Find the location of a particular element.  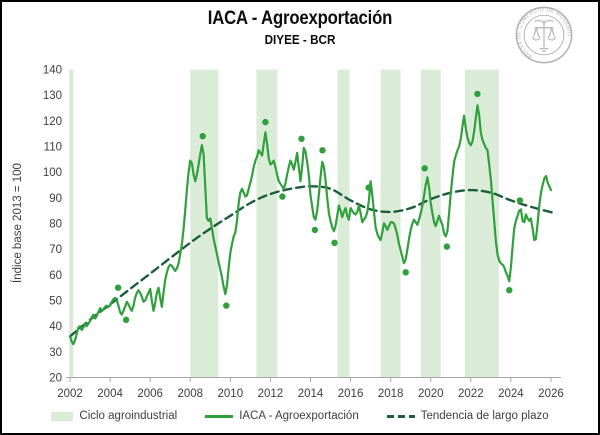

legend-label-cycle: Ciclo agroindustrial is located at coordinates (128, 416).